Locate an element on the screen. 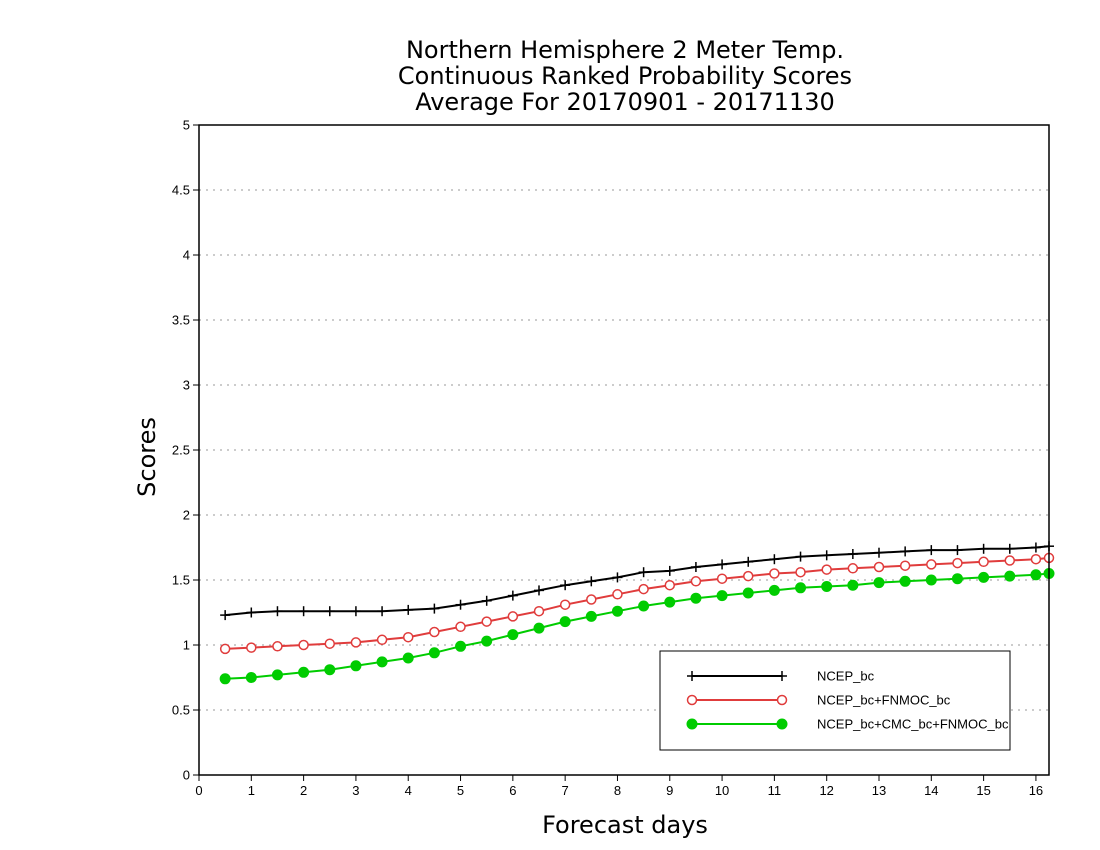  x-tick-label: 11 is located at coordinates (775, 790).